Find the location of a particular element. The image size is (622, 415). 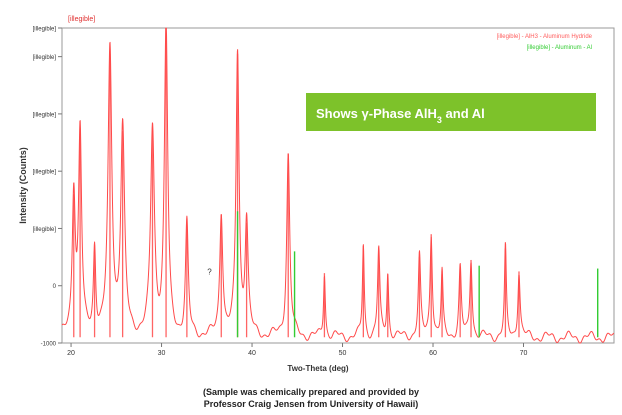

y-tick-label: -1000 is located at coordinates (49, 345).